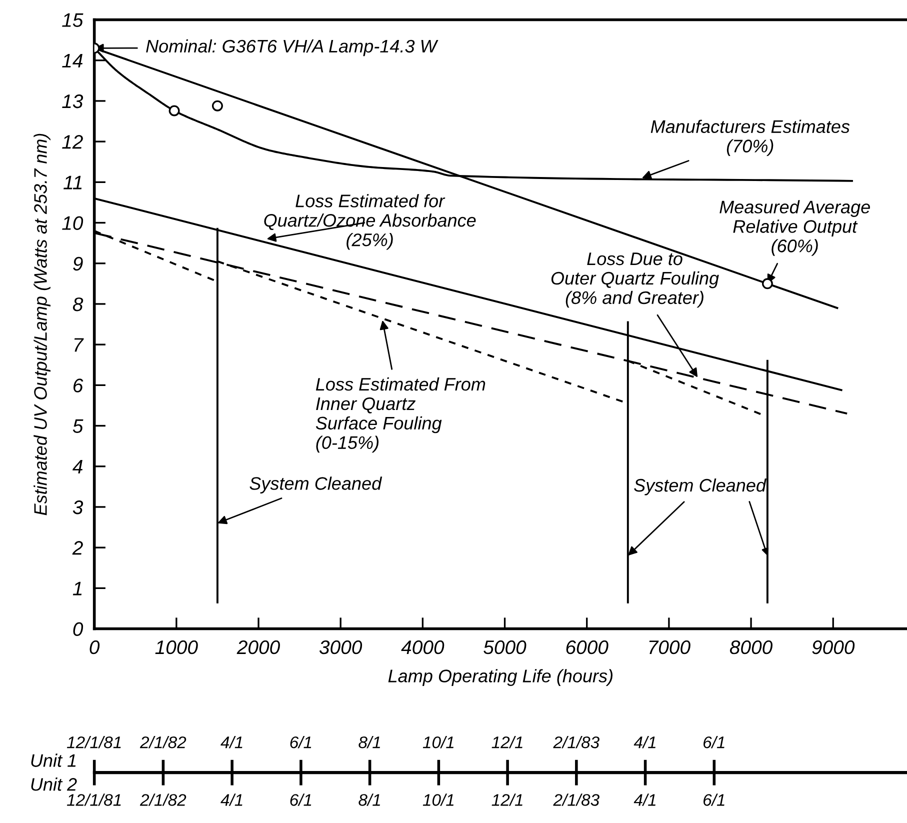 The height and width of the screenshot is (823, 907). I want to click on y-tick-label: 14, so click(72, 61).